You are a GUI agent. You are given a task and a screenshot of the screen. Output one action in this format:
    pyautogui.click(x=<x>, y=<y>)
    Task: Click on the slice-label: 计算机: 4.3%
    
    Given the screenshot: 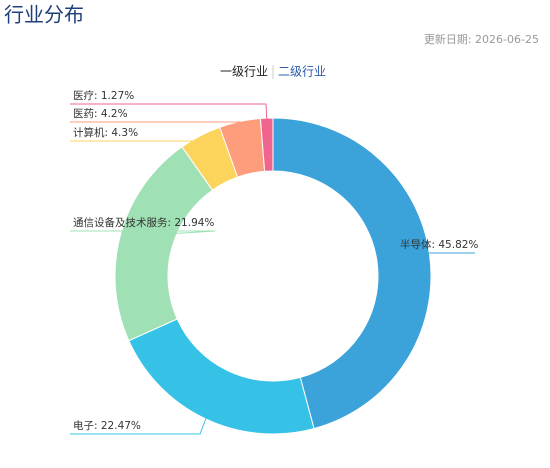 What is the action you would take?
    pyautogui.click(x=105, y=132)
    